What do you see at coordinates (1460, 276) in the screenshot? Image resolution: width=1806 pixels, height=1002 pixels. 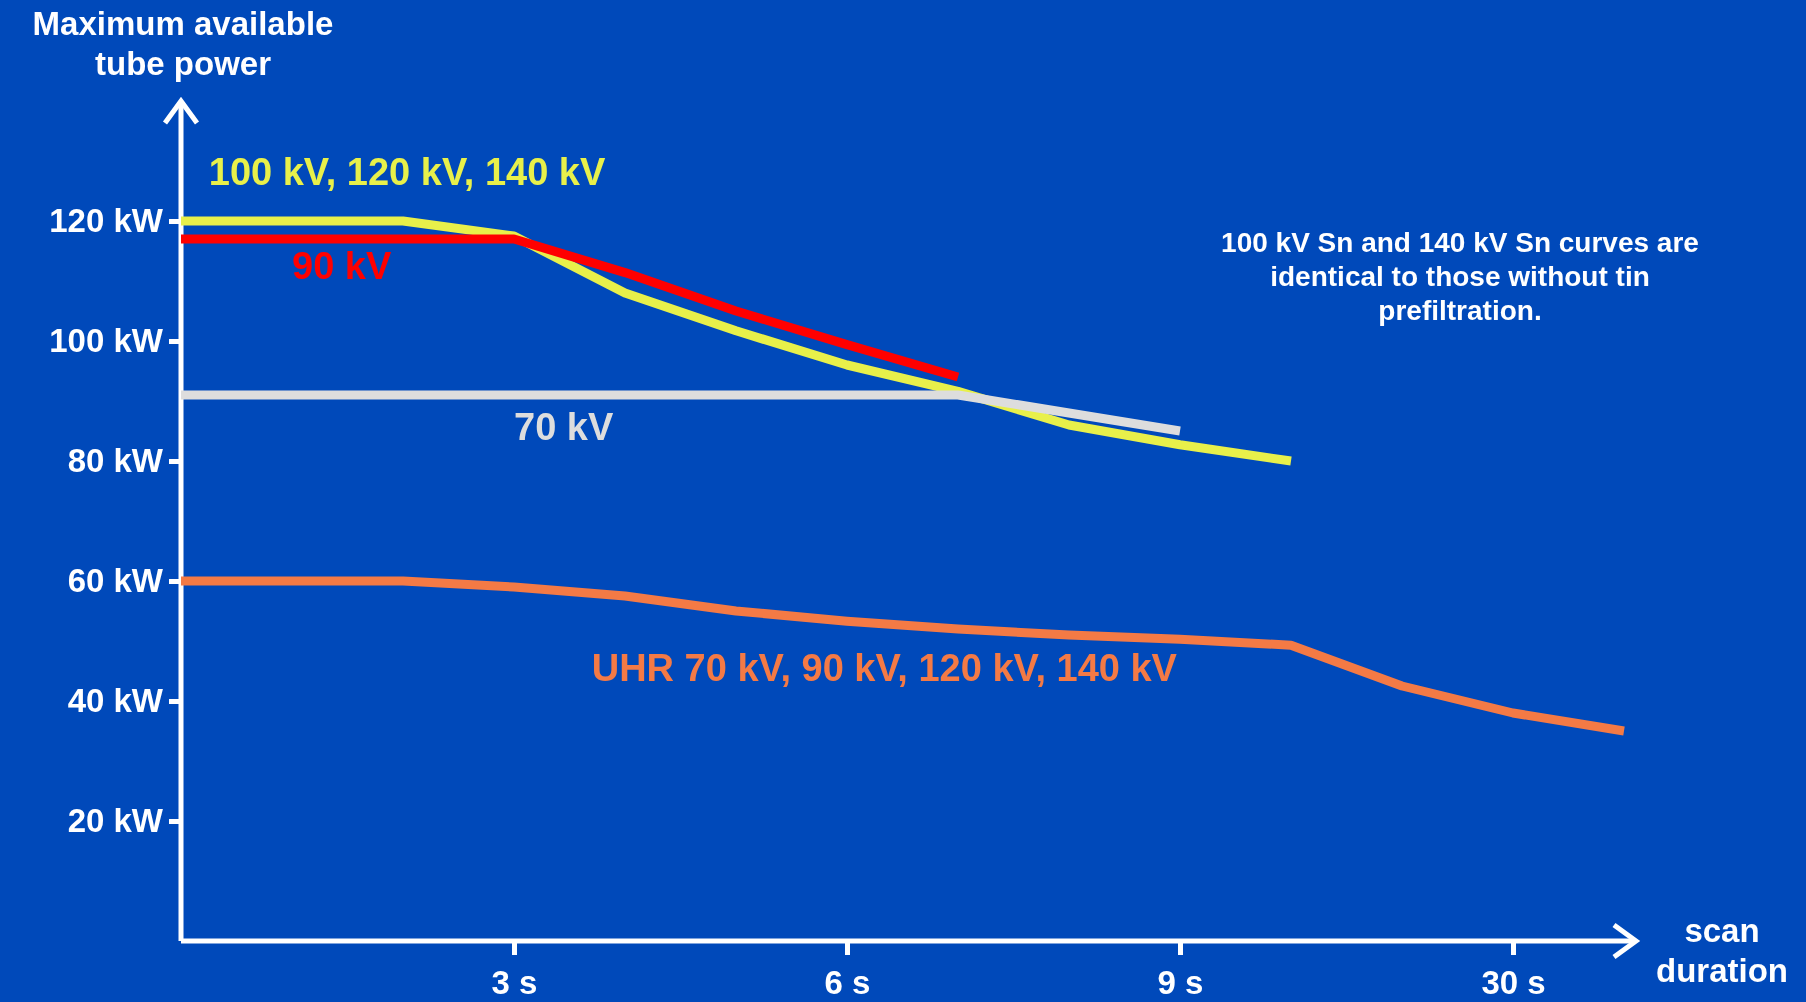 I see `annotation: 100 kV Sn and 140 kV Sn curves are identical to those without tin prefiltration.` at bounding box center [1460, 276].